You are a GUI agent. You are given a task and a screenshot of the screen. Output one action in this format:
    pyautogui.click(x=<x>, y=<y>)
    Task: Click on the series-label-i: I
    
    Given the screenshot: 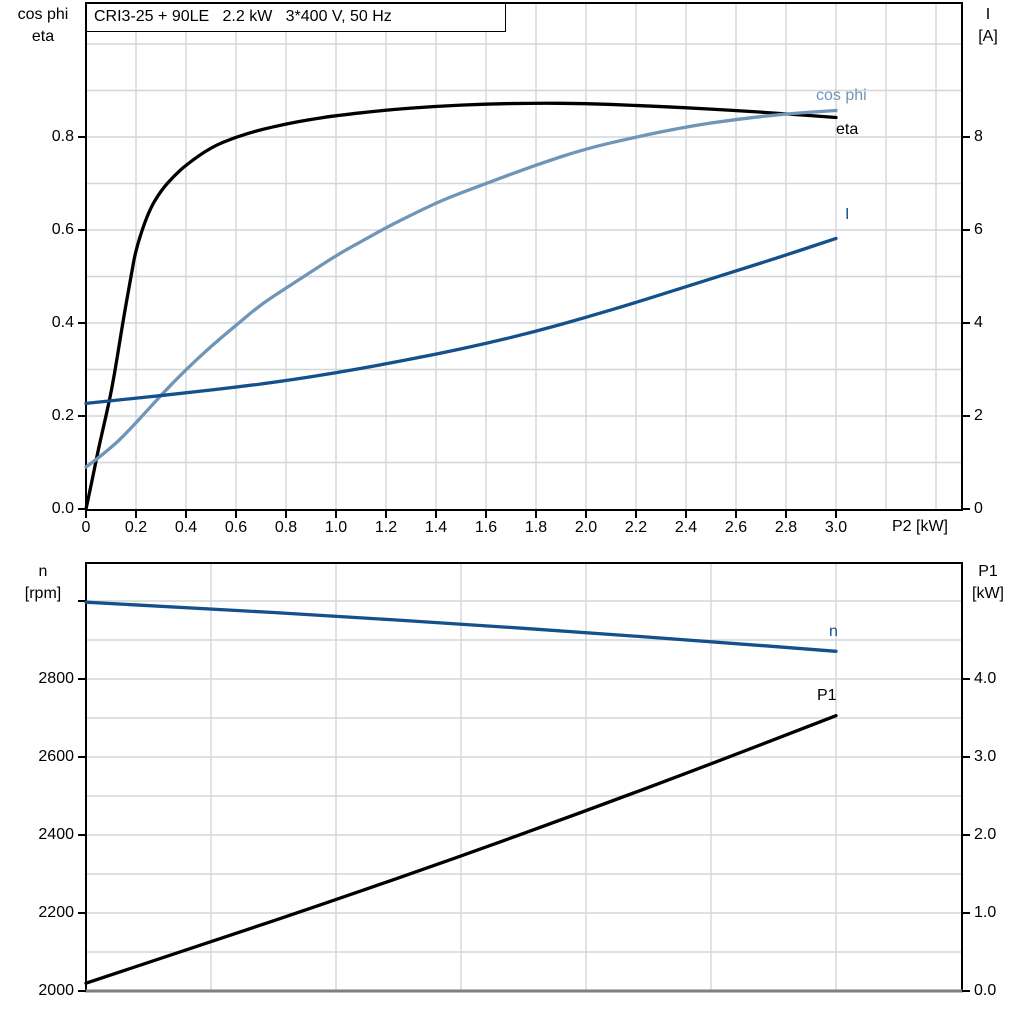 What is the action you would take?
    pyautogui.click(x=847, y=214)
    